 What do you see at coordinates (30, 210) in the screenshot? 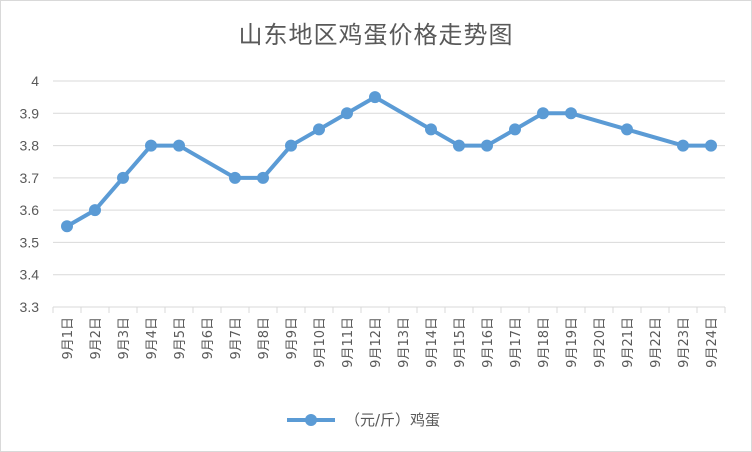
I see `y-tick-label: 3.6` at bounding box center [30, 210].